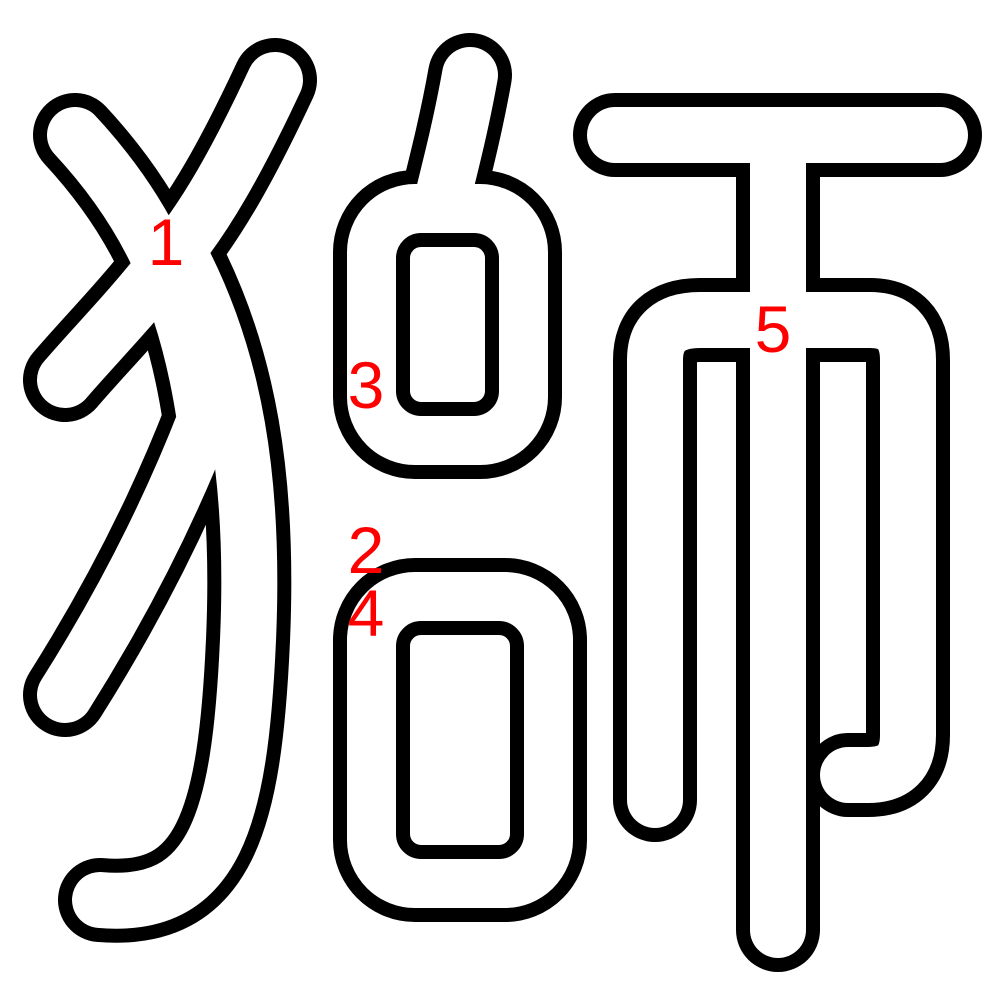 Image resolution: width=1000 pixels, height=1000 pixels. I want to click on radical-hook-fill, so click(175, 578).